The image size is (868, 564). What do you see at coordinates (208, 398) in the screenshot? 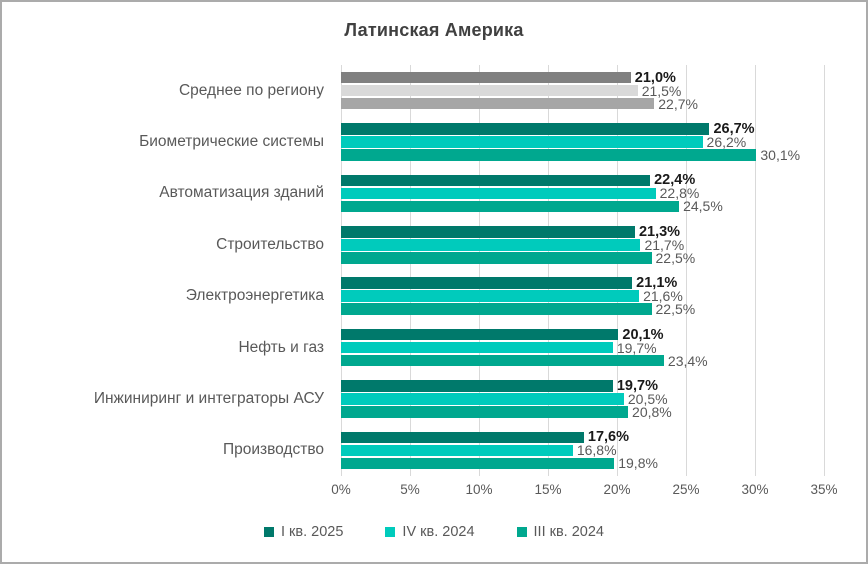
I see `category-label: Инжиниринг и интеграторы АСУ` at bounding box center [208, 398].